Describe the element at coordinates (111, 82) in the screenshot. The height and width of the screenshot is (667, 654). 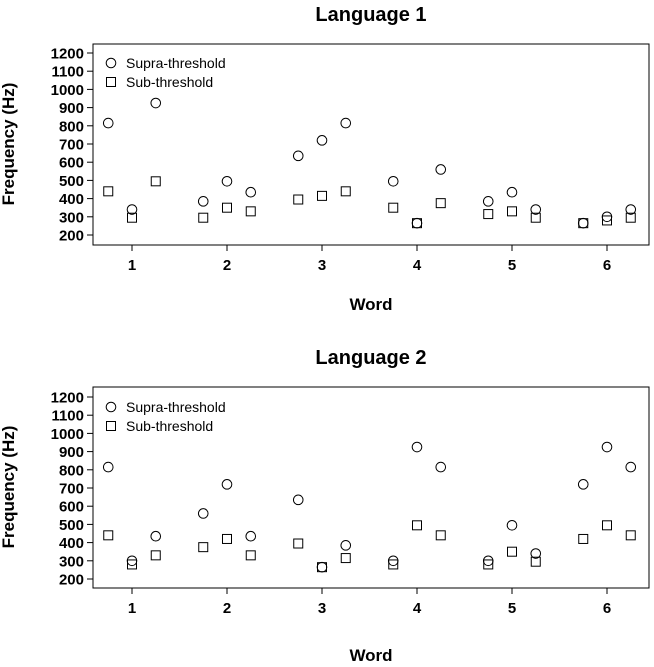
I see `legend-square-marker` at that location.